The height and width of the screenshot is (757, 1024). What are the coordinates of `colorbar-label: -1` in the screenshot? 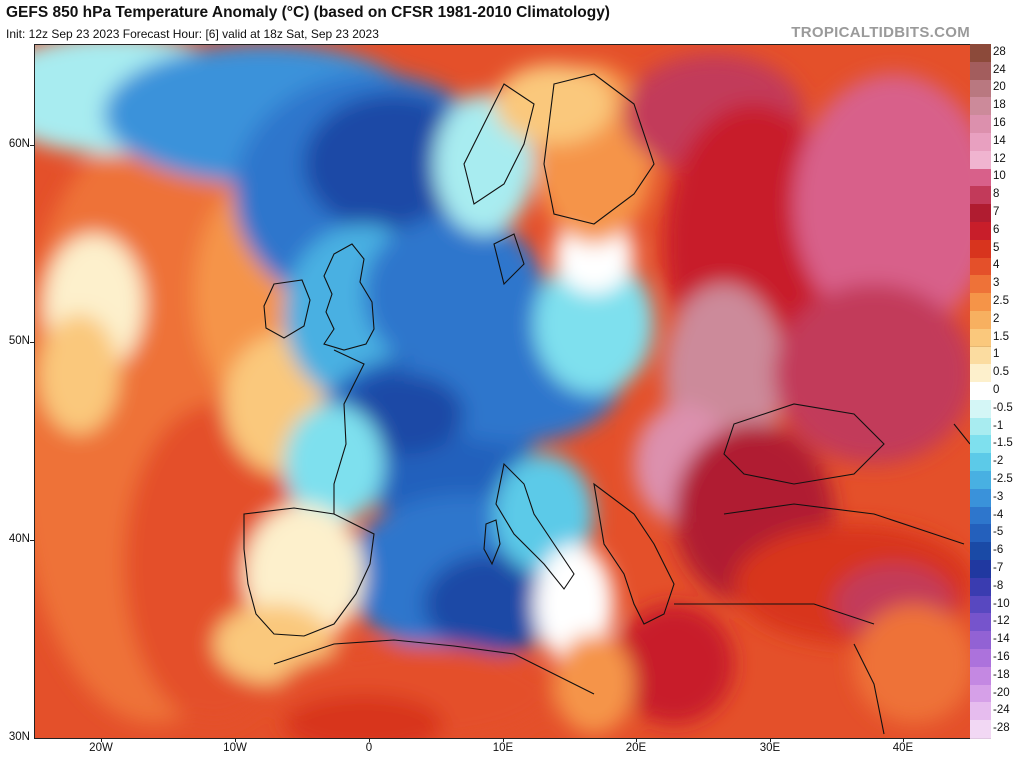 It's located at (998, 425).